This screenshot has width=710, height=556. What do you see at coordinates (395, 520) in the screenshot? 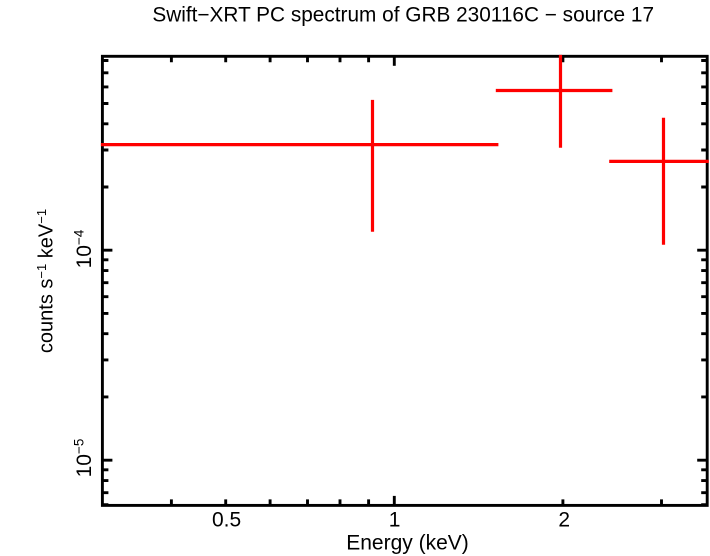
I see `svg-text: 1` at bounding box center [395, 520].